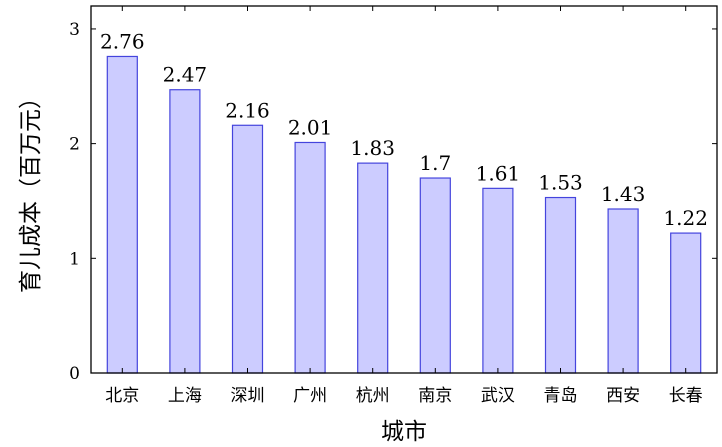  Describe the element at coordinates (247, 110) in the screenshot. I see `value-label-2: 2.16` at that location.